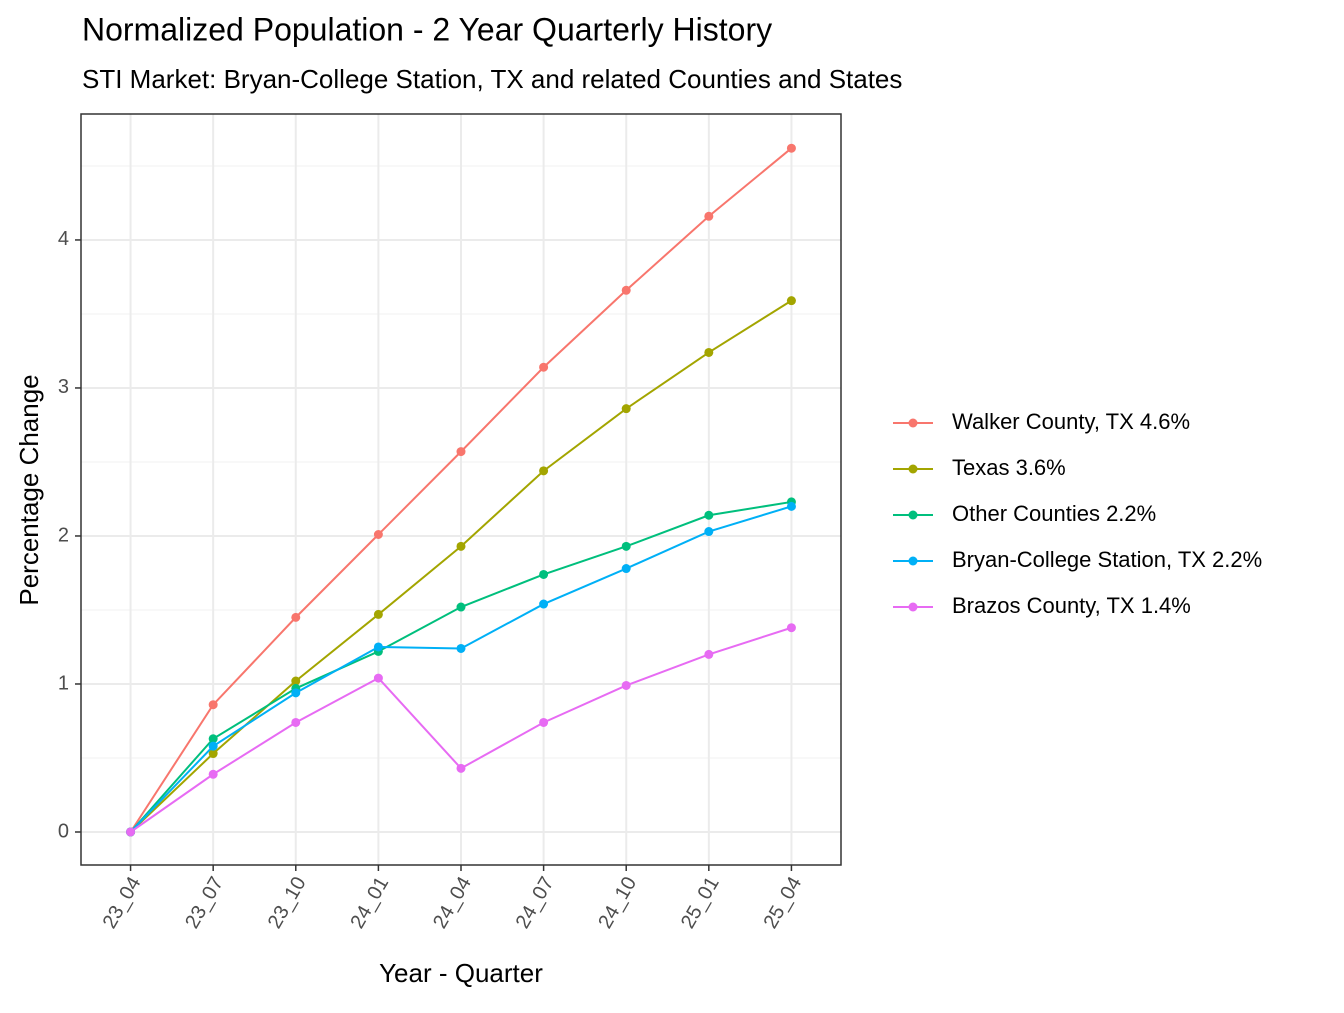 The width and height of the screenshot is (1344, 1013). I want to click on legend-label: Brazos County, TX 1.4%, so click(1071, 605).